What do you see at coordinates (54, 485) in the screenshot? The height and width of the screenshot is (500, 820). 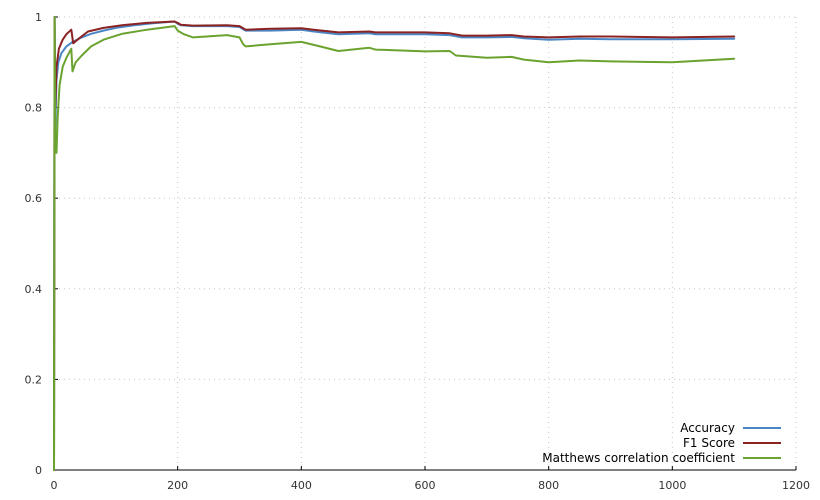 I see `x-tick-label: 0` at bounding box center [54, 485].